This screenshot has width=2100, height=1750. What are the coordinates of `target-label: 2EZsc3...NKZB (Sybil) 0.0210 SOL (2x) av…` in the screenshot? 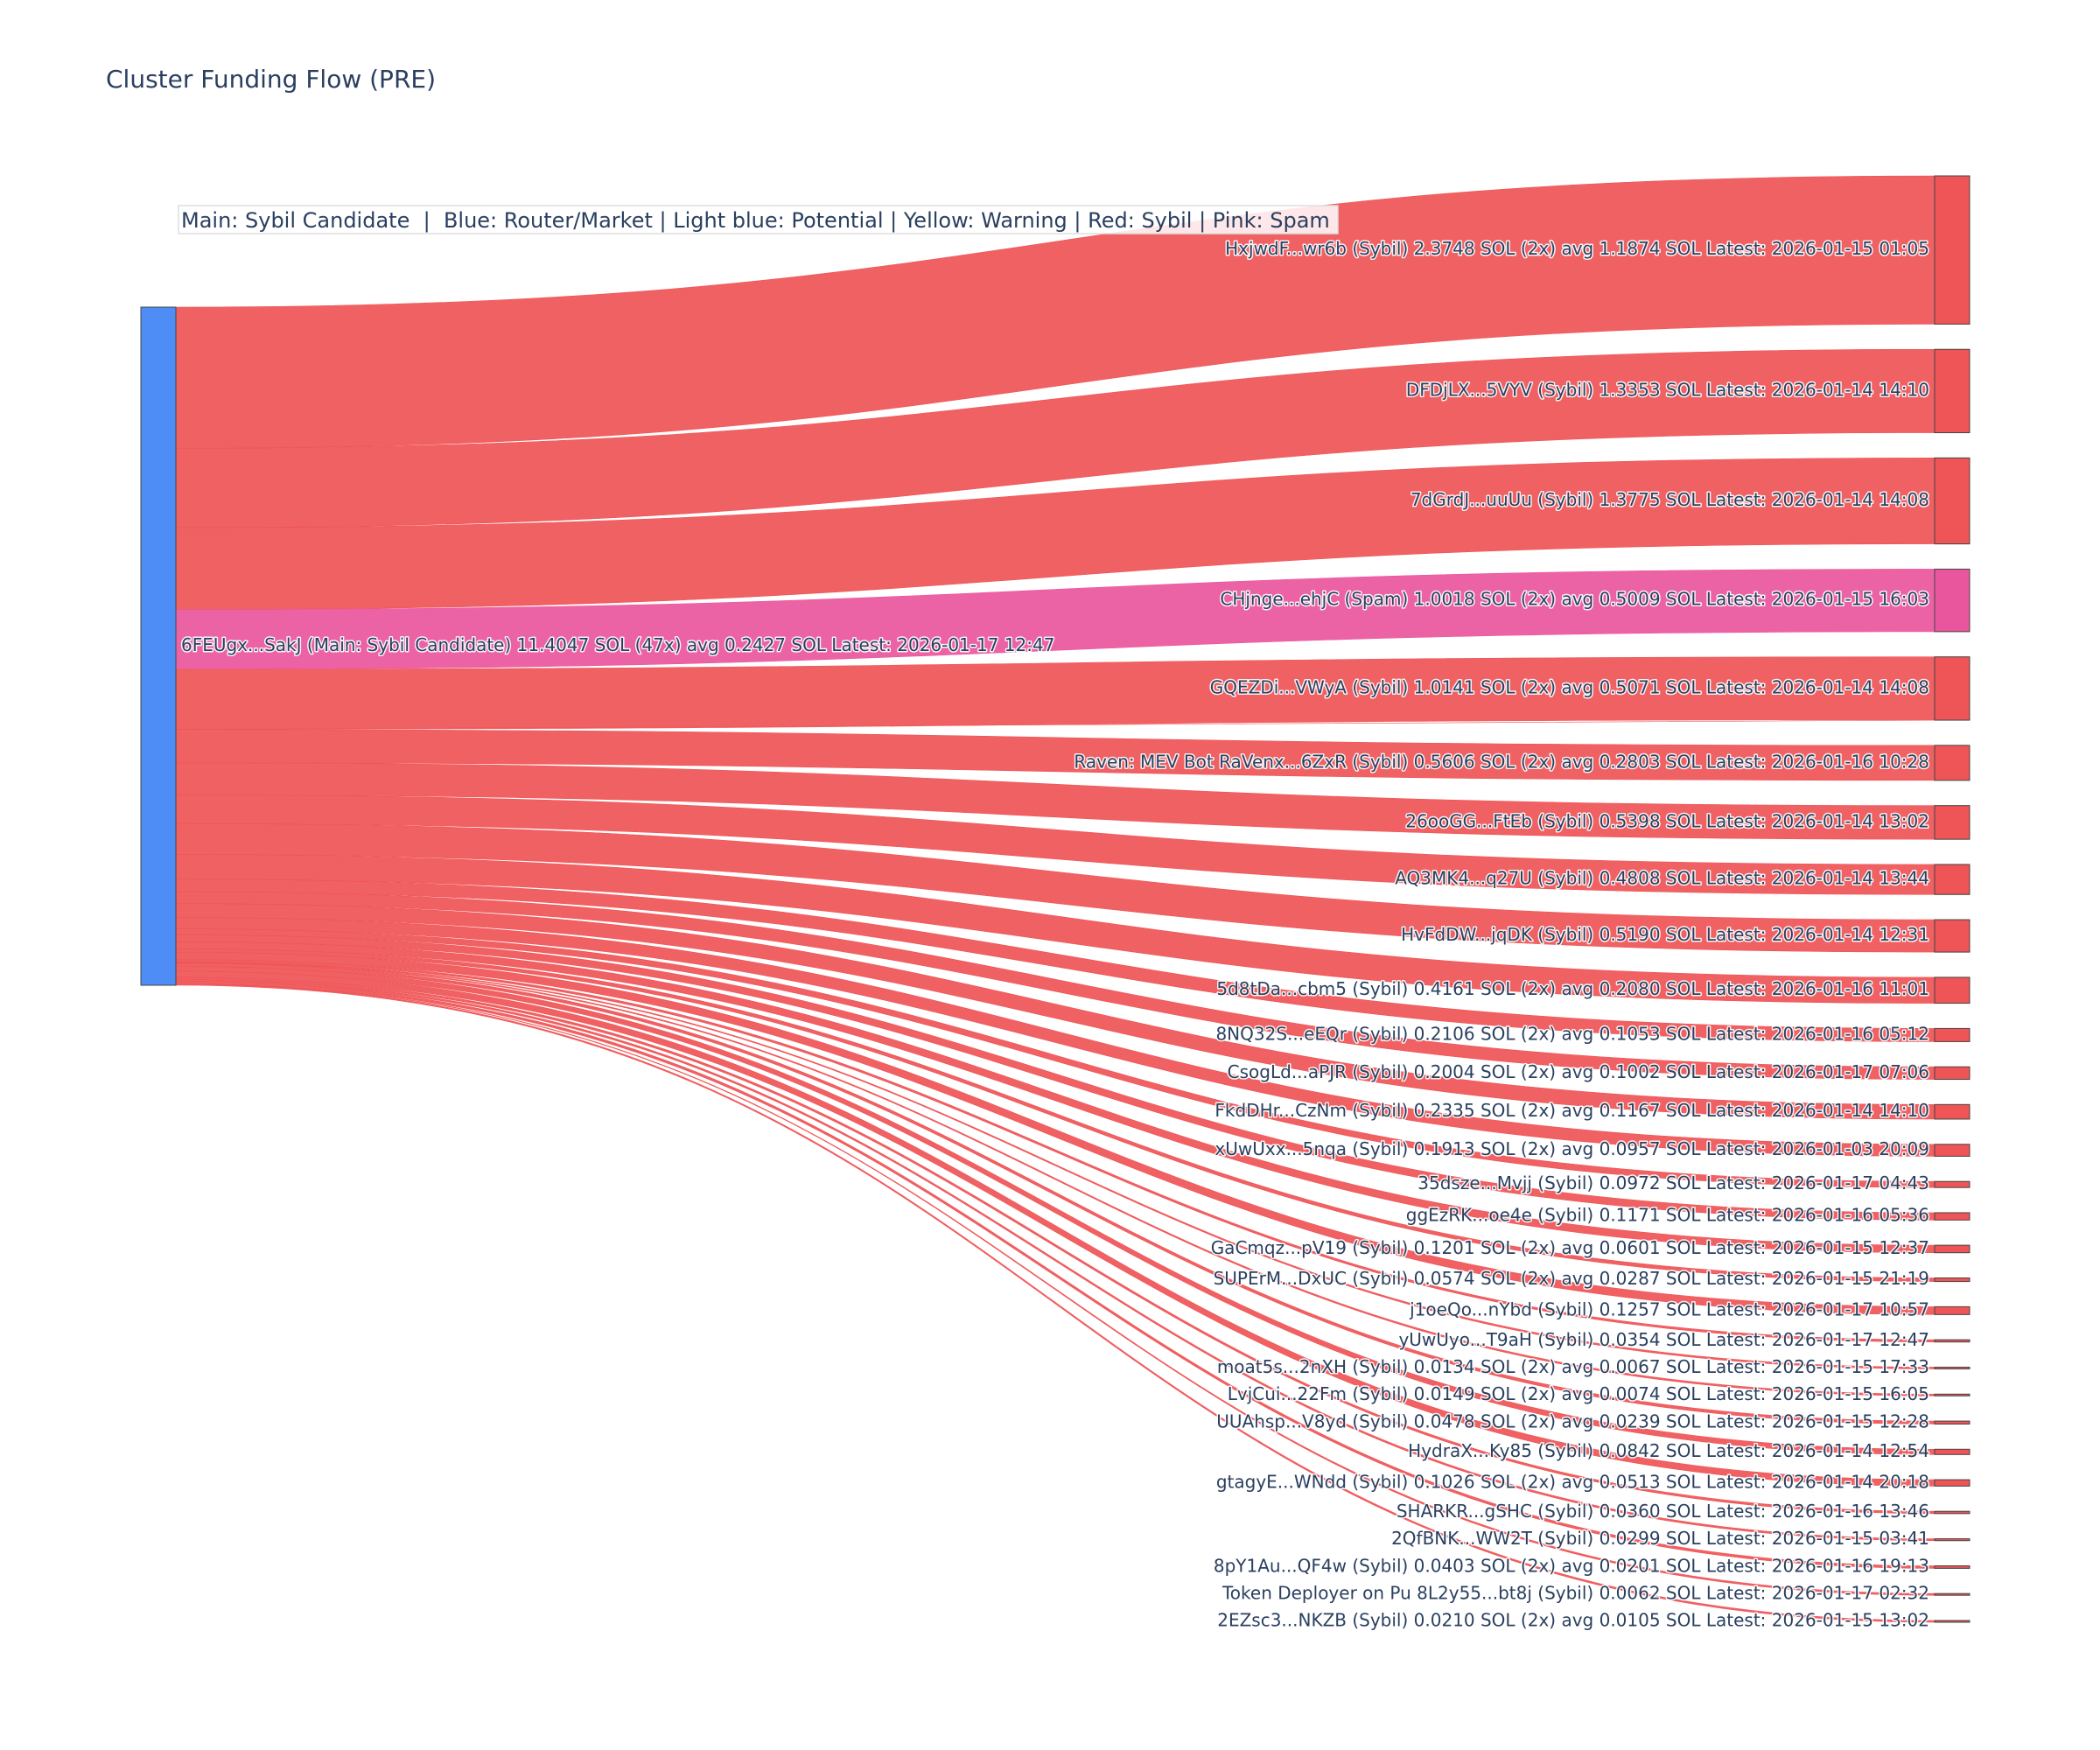 It's located at (1573, 1620).